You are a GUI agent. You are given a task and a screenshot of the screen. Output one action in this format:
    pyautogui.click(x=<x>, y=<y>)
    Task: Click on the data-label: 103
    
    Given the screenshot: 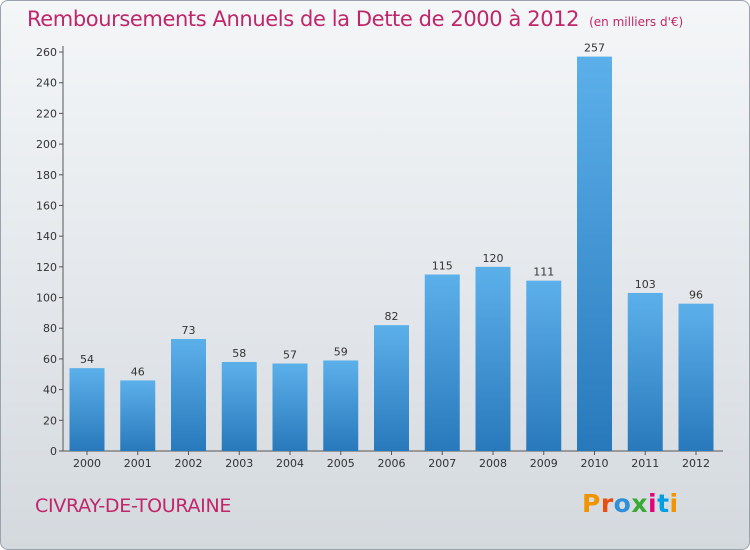 What is the action you would take?
    pyautogui.click(x=645, y=284)
    